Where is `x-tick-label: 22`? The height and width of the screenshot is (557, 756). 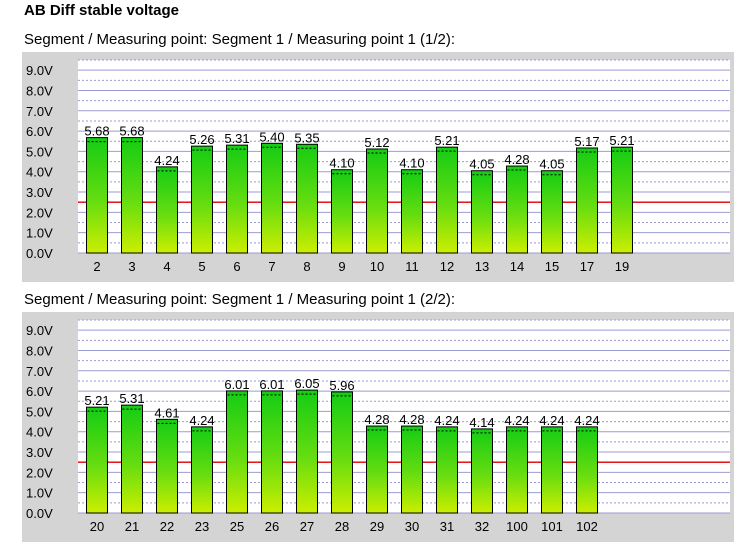 x-tick-label: 22 is located at coordinates (167, 526).